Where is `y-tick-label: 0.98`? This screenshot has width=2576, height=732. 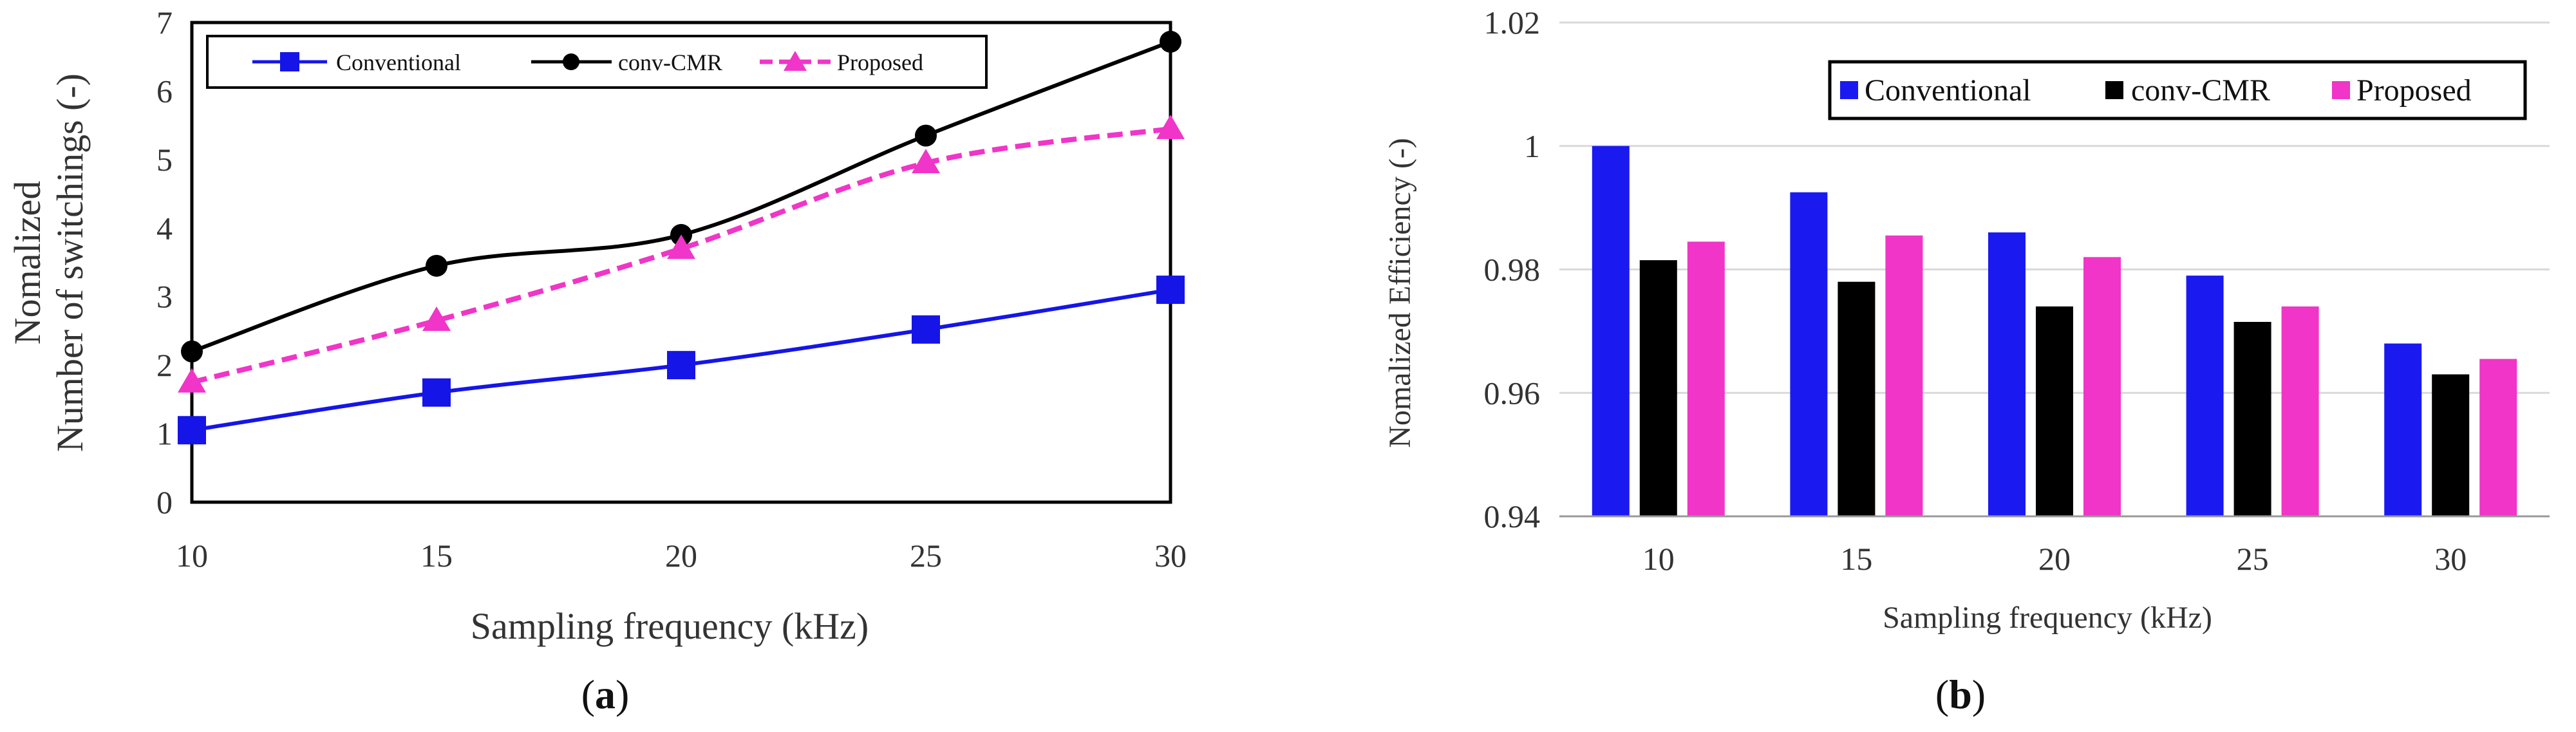 y-tick-label: 0.98 is located at coordinates (1512, 270).